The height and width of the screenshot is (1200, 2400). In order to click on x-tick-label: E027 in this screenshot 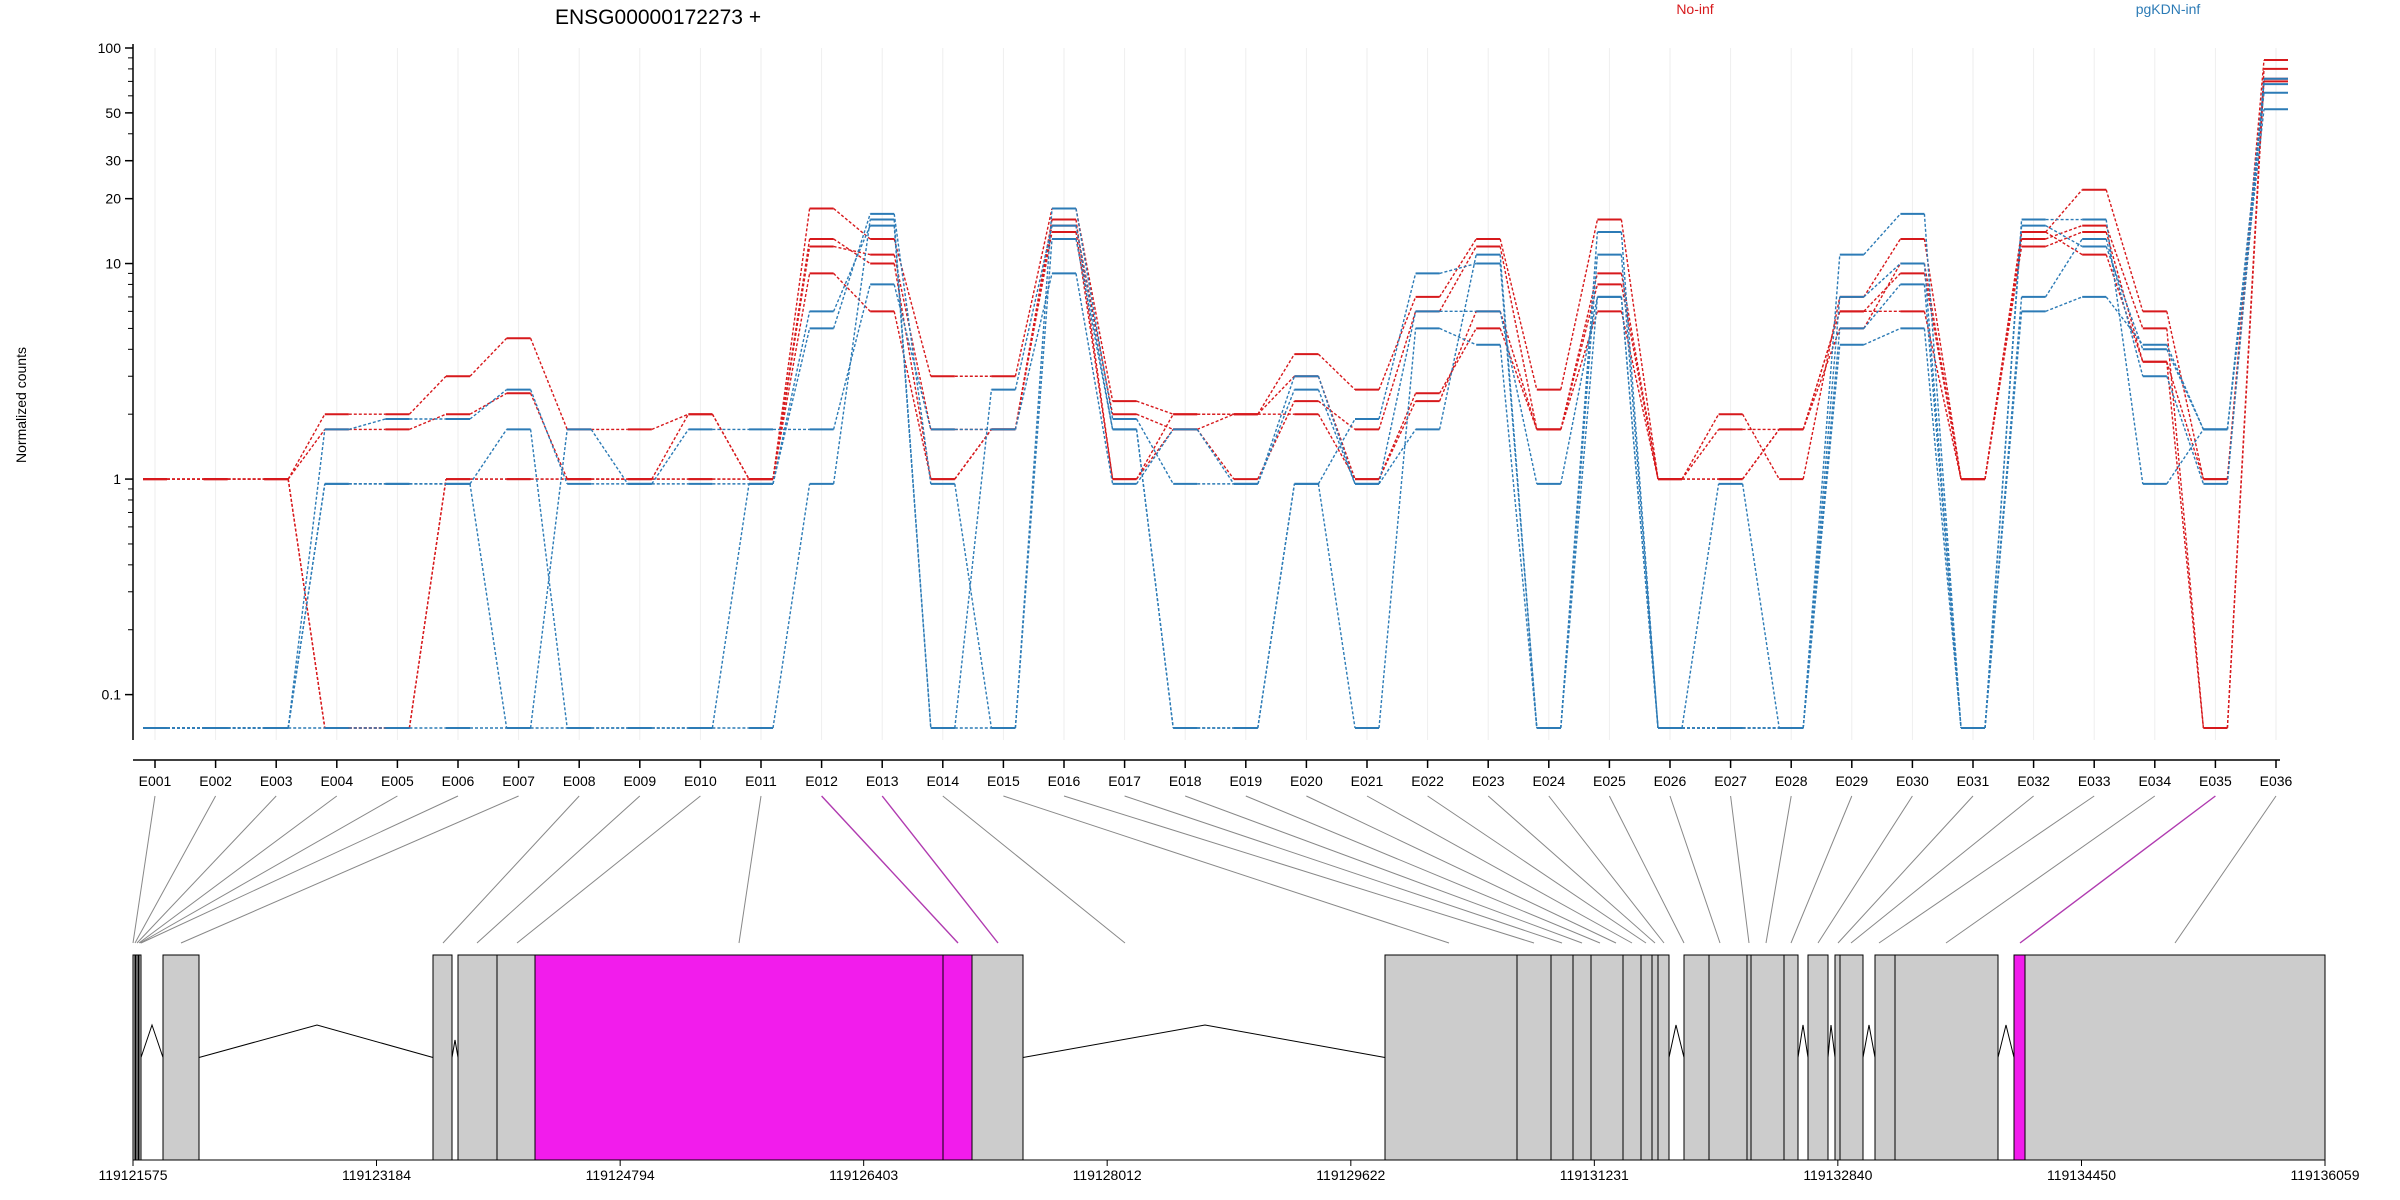, I will do `click(1730, 781)`.